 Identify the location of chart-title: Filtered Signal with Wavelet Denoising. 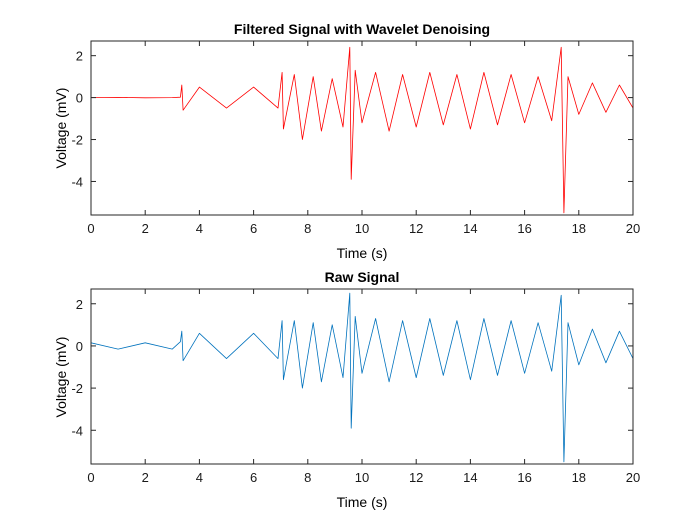
(362, 29).